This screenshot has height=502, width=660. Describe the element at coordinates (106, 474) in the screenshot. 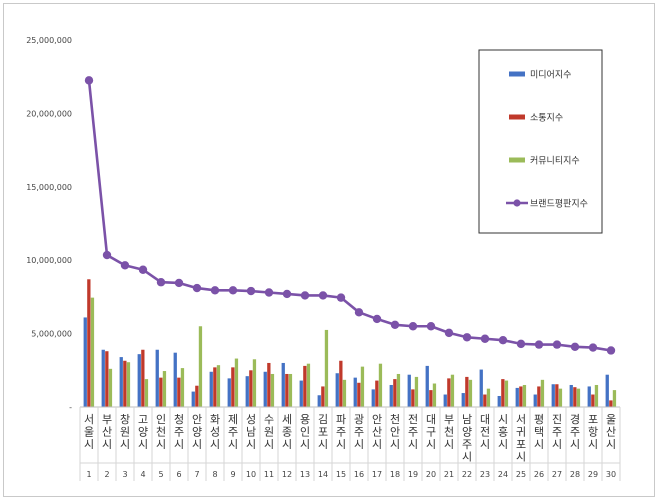

I see `x-rank-label: 2` at that location.